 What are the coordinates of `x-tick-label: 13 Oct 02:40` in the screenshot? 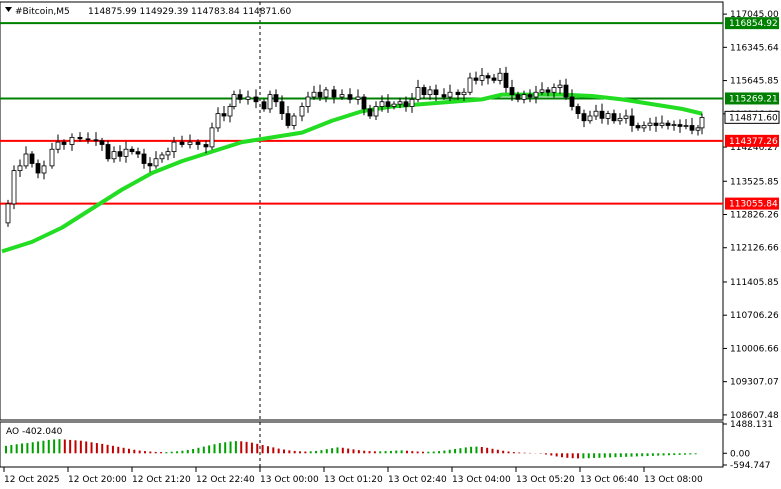 It's located at (417, 480).